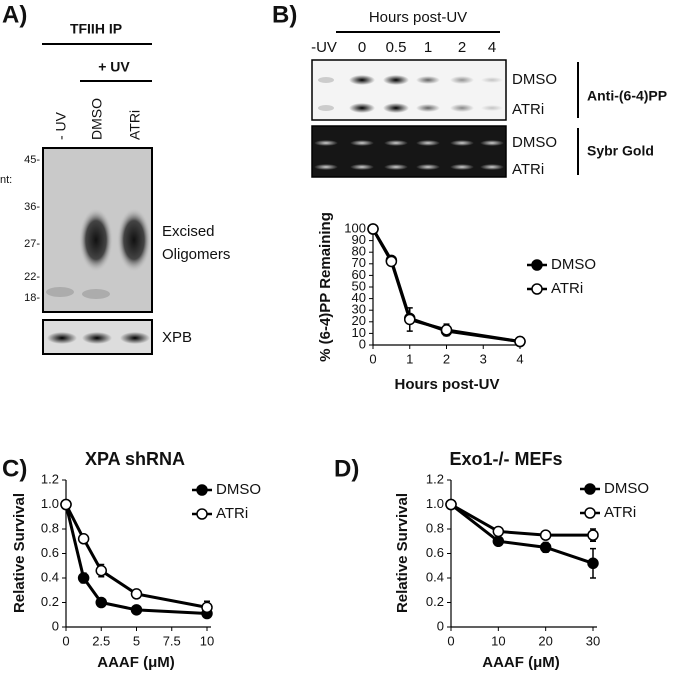  What do you see at coordinates (61, 125) in the screenshot?
I see `lane-label: - UV` at bounding box center [61, 125].